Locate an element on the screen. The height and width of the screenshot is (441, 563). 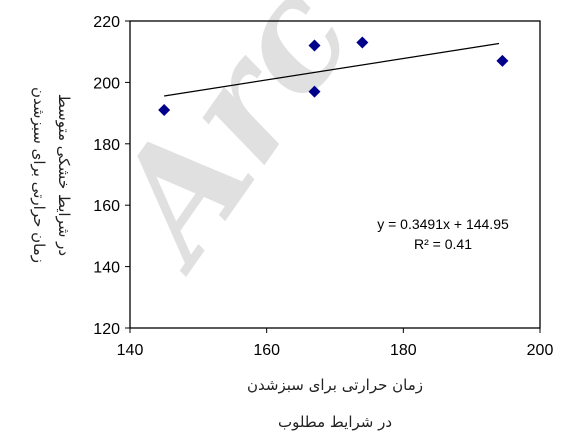
x-tick-label: 180 is located at coordinates (403, 350).